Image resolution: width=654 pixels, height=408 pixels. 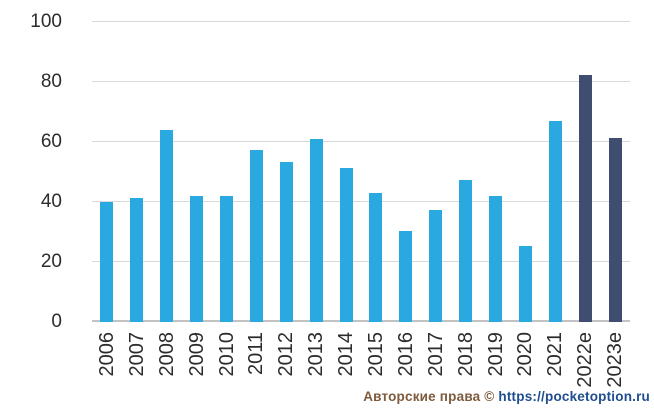 What do you see at coordinates (406, 276) in the screenshot?
I see `bar-2016` at bounding box center [406, 276].